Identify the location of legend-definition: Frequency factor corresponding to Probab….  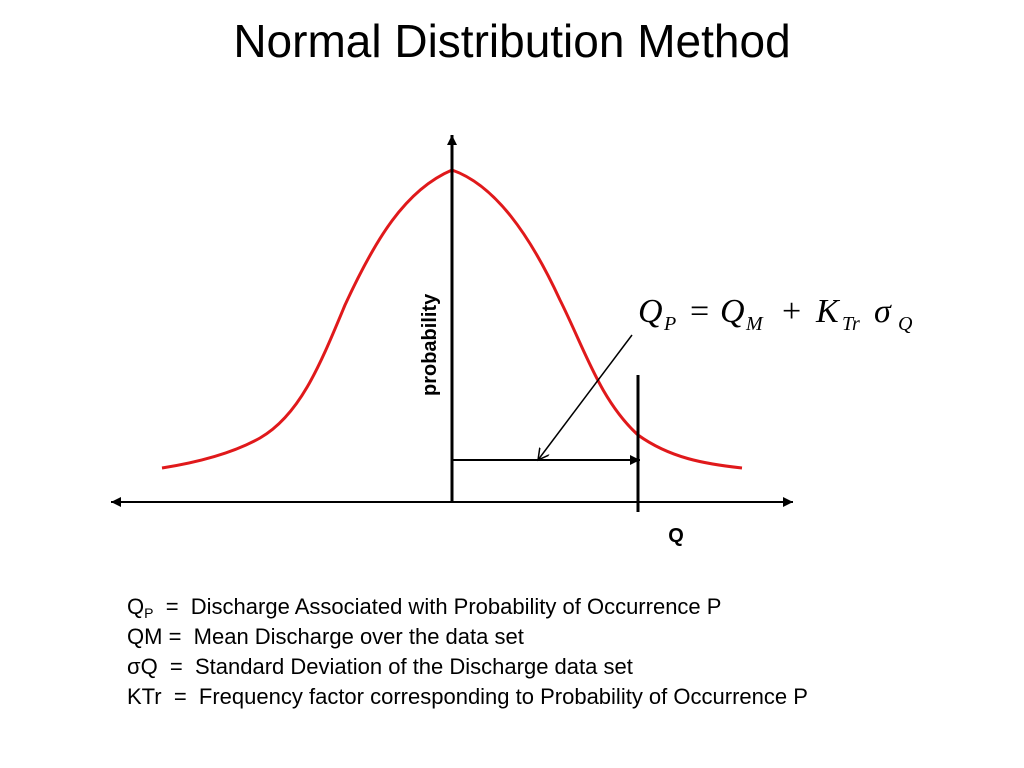
(503, 696).